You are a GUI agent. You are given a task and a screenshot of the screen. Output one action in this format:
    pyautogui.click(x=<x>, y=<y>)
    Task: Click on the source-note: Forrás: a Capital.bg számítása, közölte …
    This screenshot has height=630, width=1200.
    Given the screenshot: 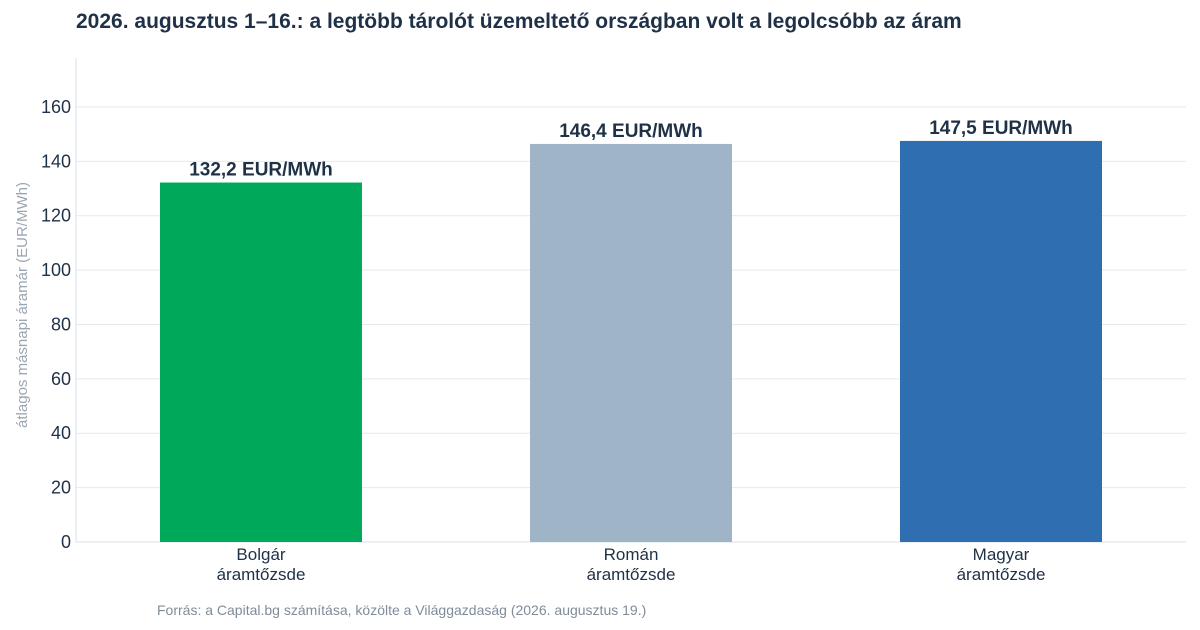 What is the action you would take?
    pyautogui.click(x=402, y=610)
    